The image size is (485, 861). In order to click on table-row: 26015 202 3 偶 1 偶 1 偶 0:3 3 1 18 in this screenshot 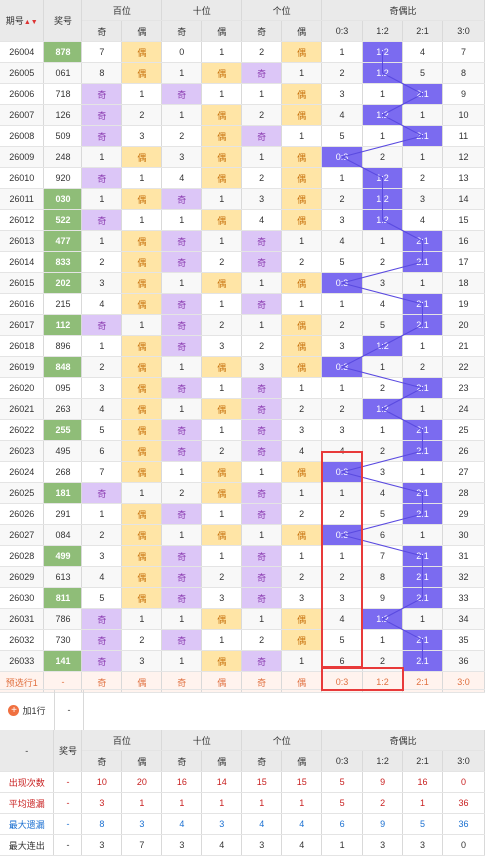, I will do `click(242, 283)`.